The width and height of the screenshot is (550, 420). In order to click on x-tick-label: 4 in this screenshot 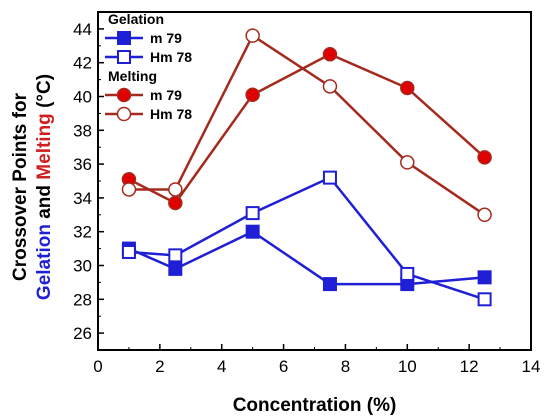, I will do `click(221, 366)`.